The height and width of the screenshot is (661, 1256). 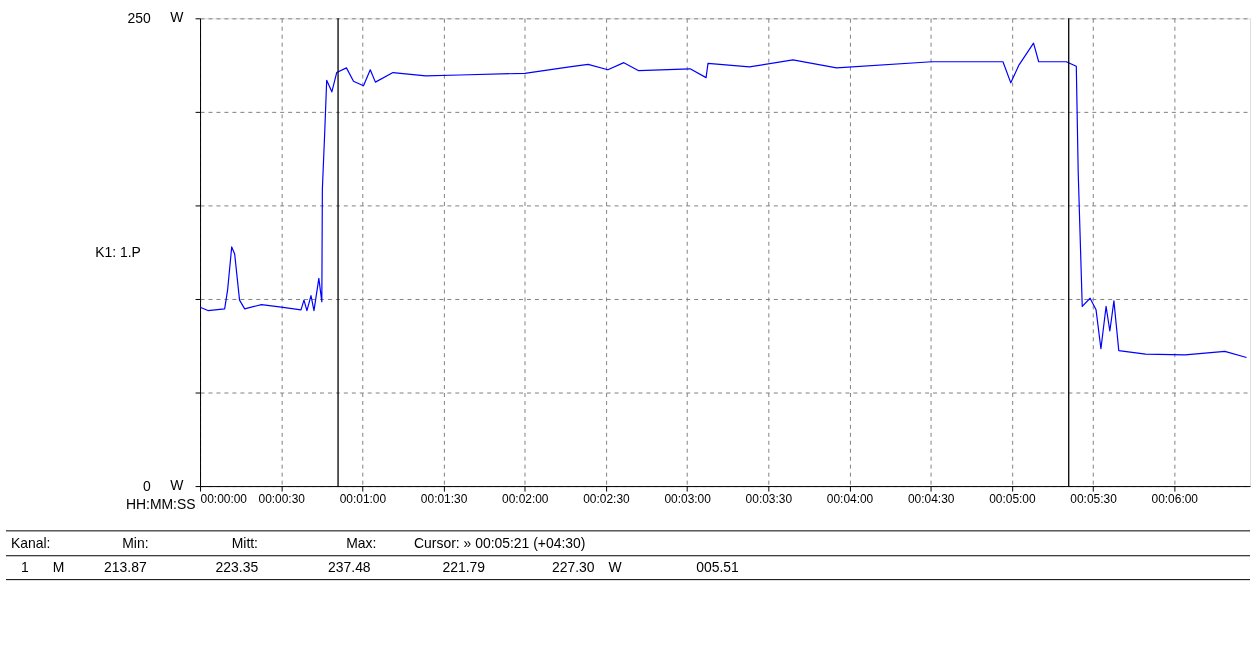 I want to click on x-tick-label: 00:04:30, so click(x=931, y=498).